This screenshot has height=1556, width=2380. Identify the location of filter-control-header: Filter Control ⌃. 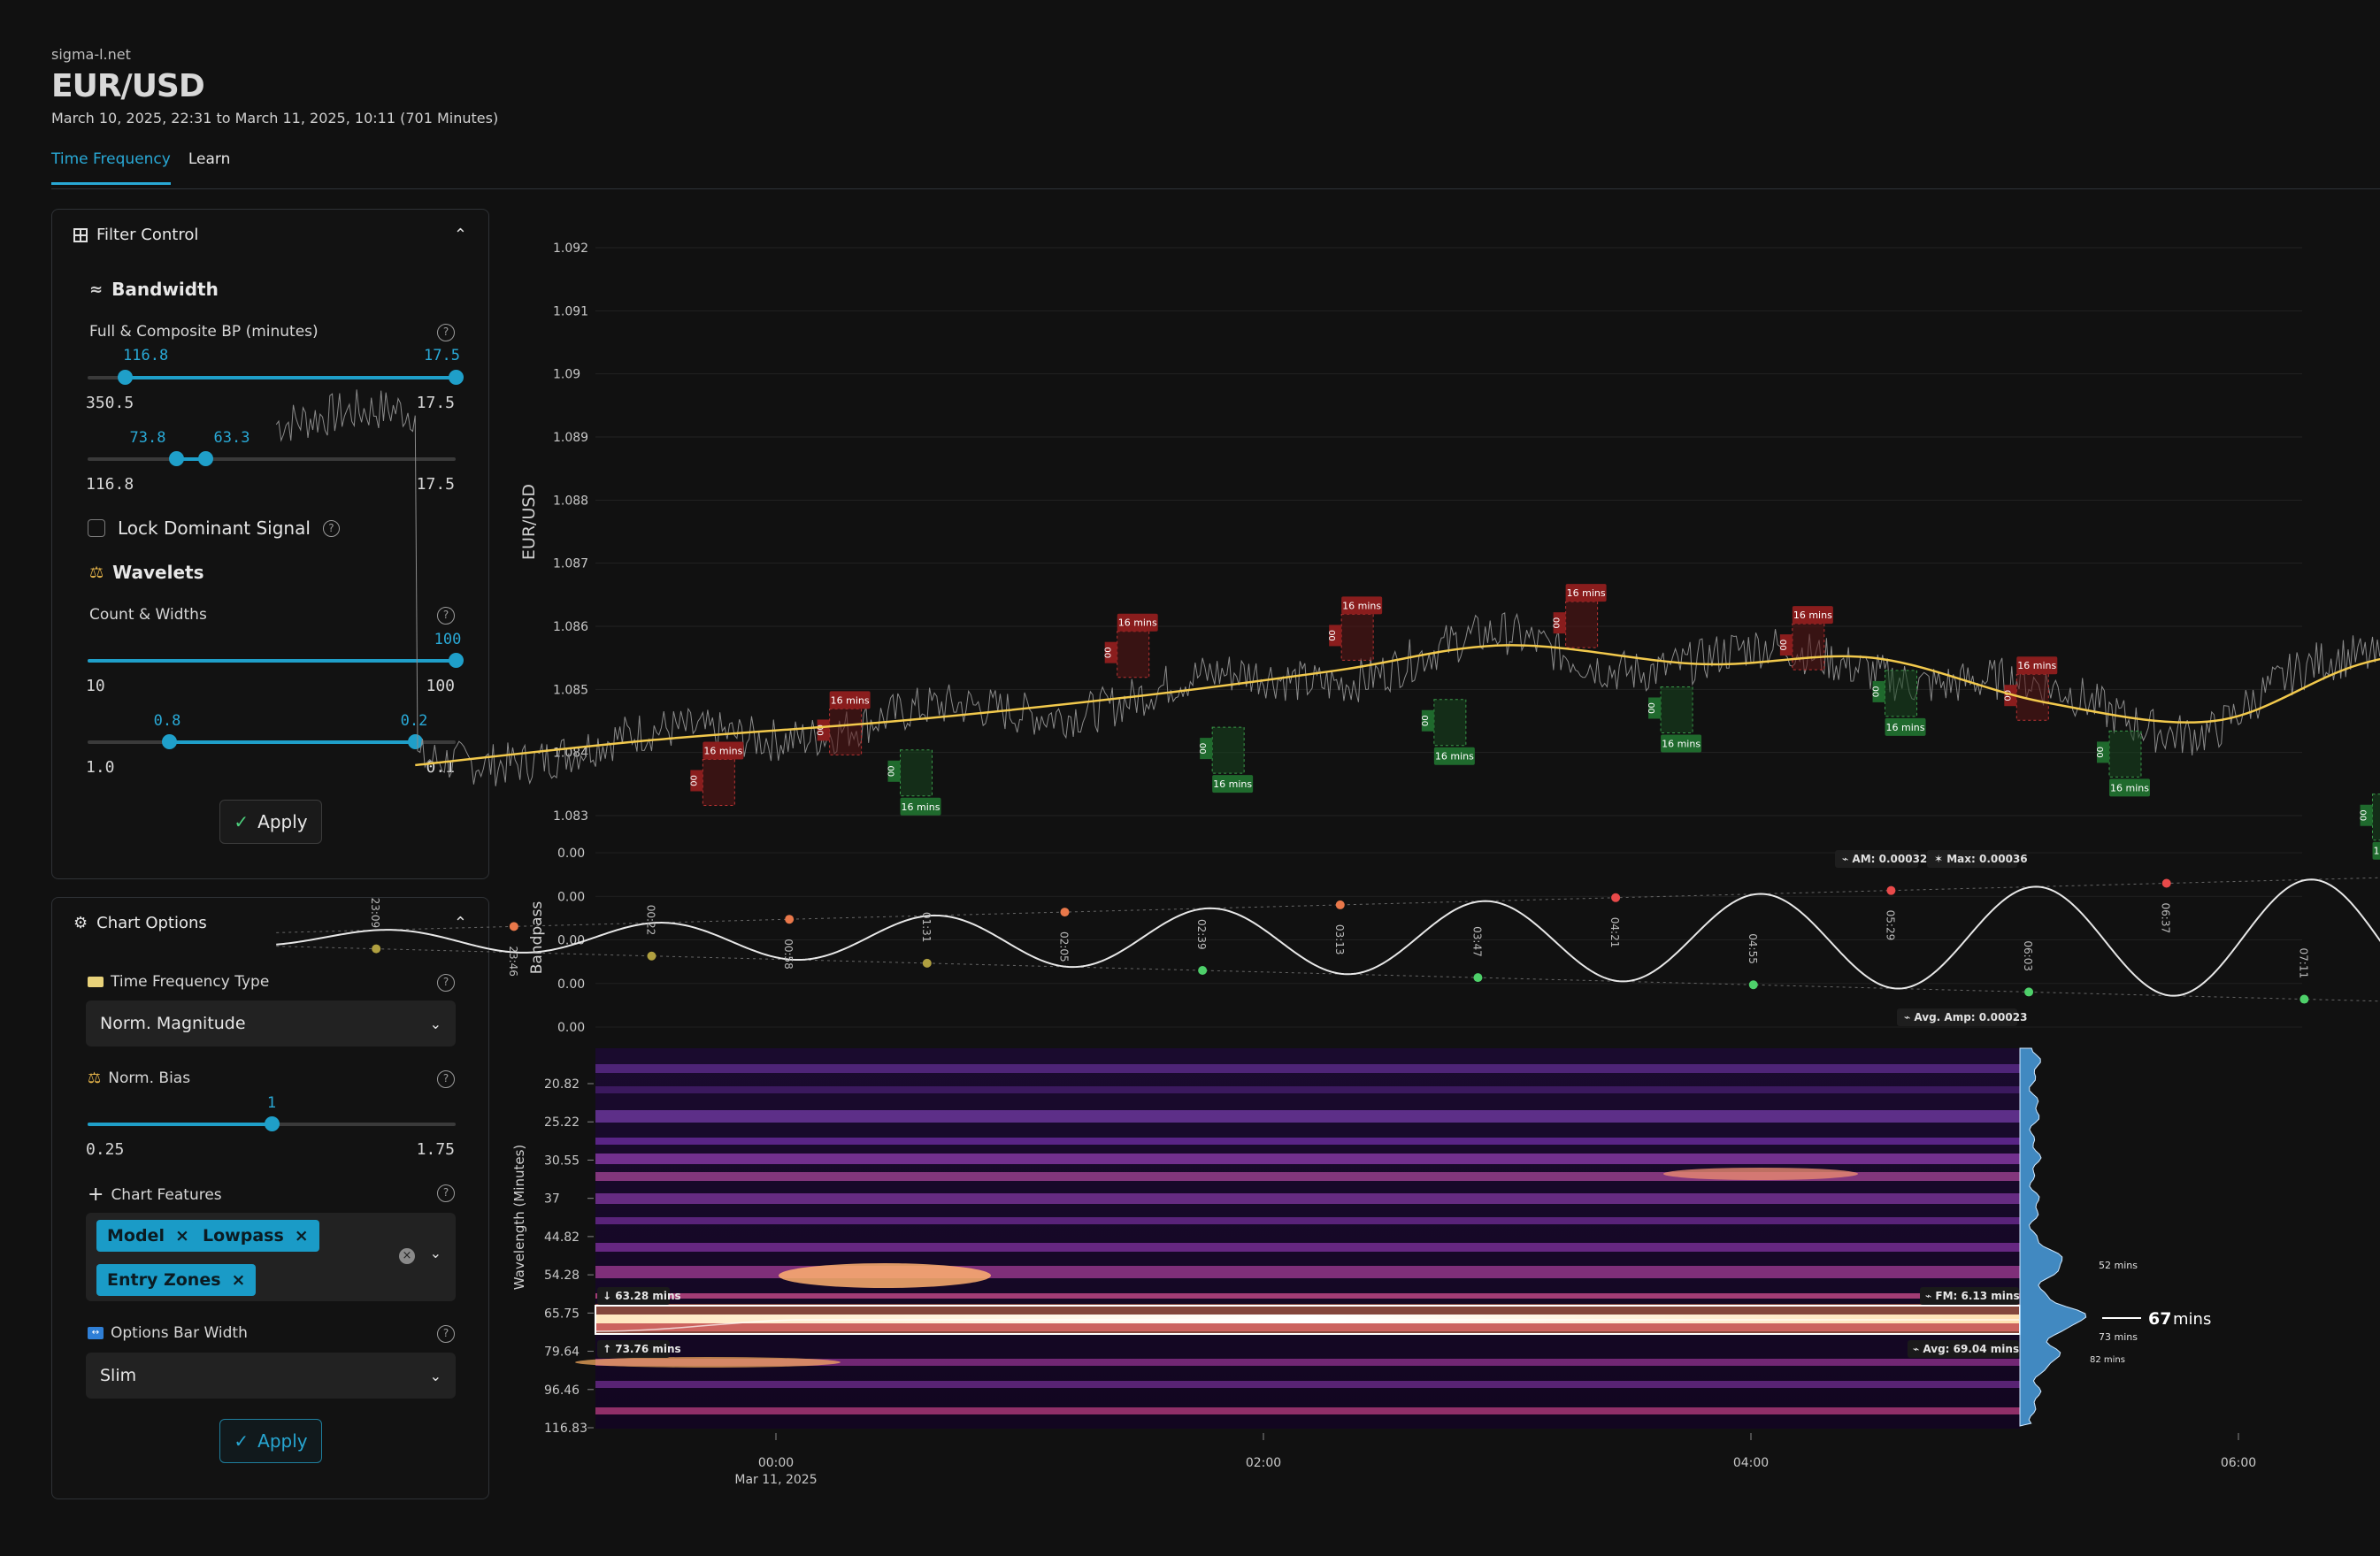
(270, 227).